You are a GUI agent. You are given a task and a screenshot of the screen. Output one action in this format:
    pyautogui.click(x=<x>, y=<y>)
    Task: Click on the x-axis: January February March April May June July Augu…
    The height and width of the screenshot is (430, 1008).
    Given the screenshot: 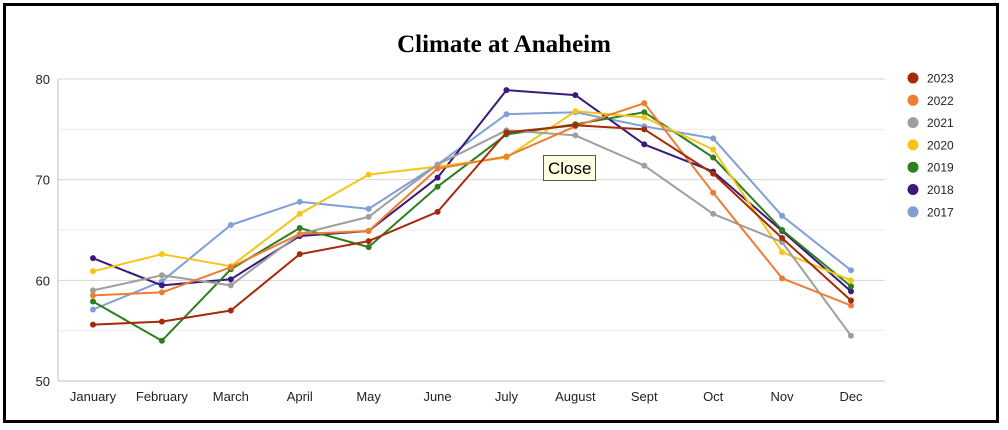 What is the action you would take?
    pyautogui.click(x=471, y=392)
    